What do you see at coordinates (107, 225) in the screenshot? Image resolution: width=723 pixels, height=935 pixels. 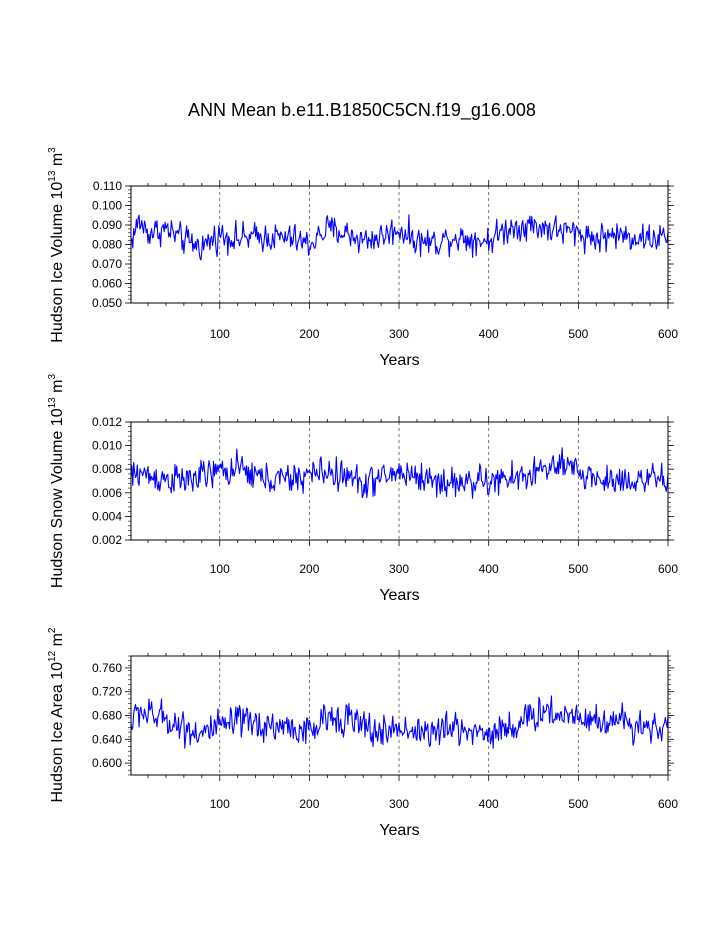 I see `y-tick-label: 0.090` at bounding box center [107, 225].